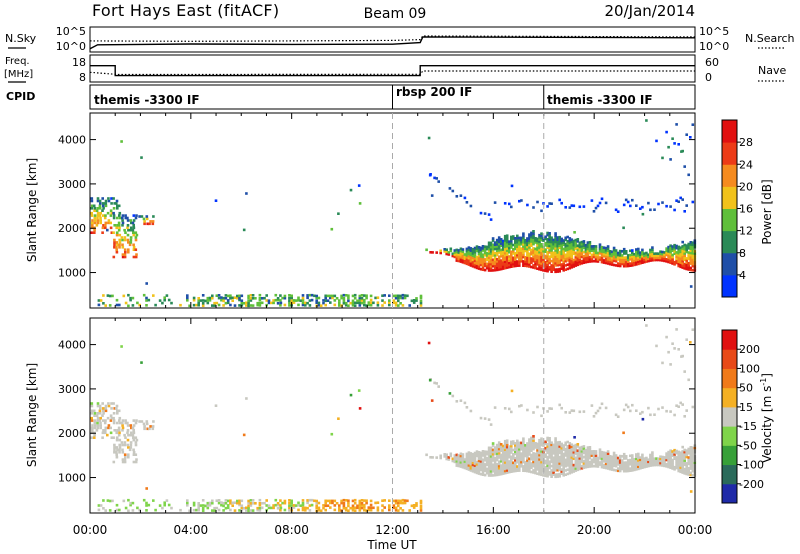  I want to click on xtick-label: 00:00, so click(695, 530).